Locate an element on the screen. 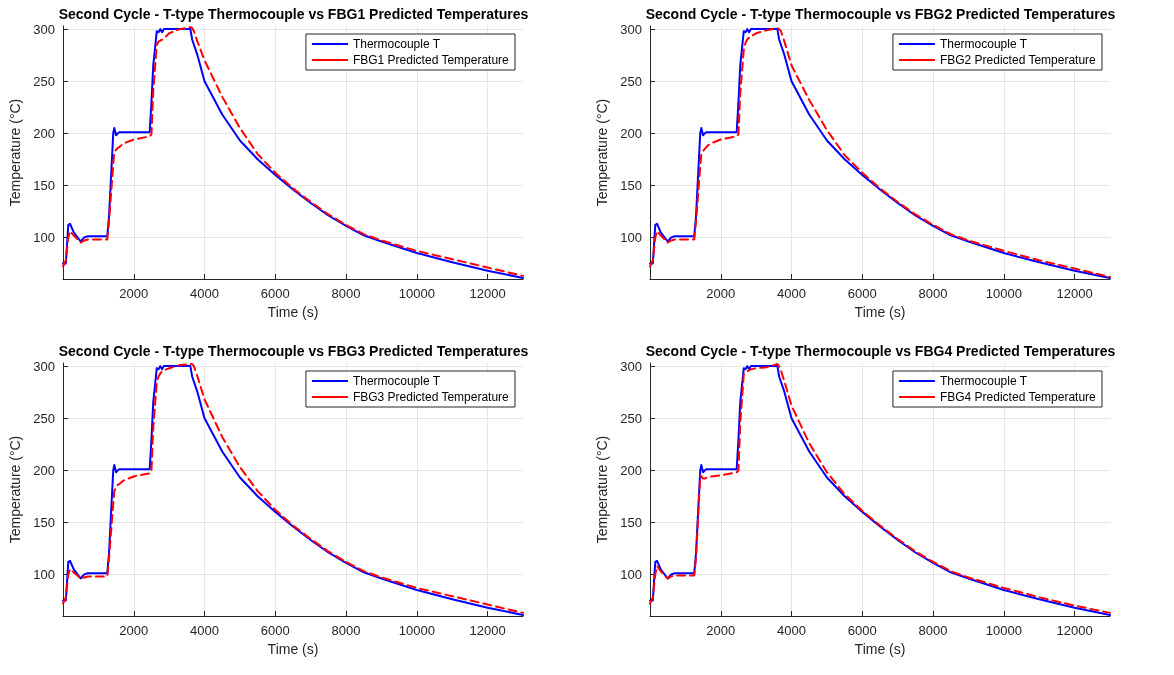 The image size is (1174, 675). chart-title: Second Cycle - T-type Thermocouple vs FBG3 Predicted Temperatures is located at coordinates (293, 351).